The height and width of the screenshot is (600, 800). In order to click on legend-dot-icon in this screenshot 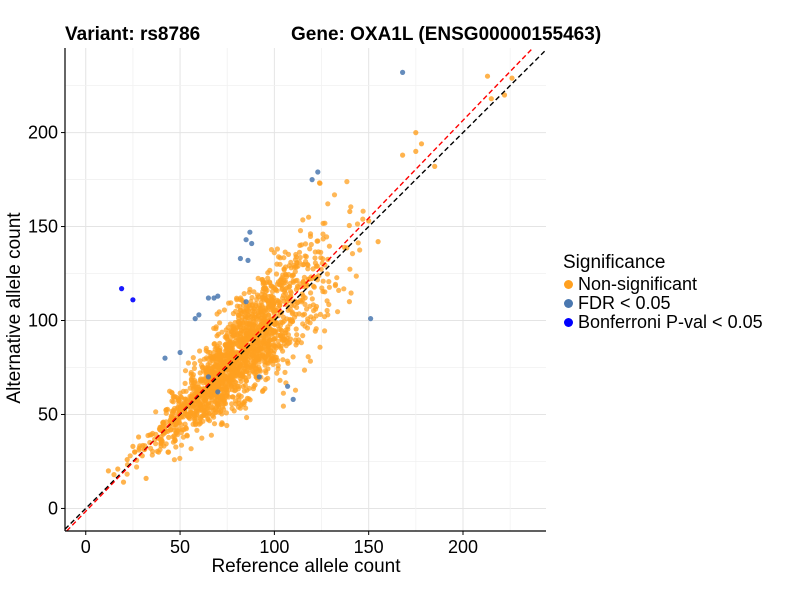, I will do `click(568, 284)`.